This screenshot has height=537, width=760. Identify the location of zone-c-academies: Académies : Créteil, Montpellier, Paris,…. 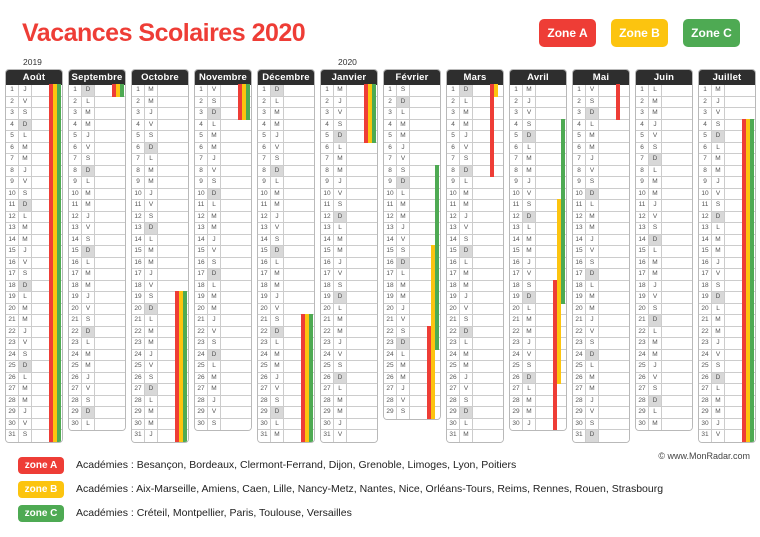
(214, 513).